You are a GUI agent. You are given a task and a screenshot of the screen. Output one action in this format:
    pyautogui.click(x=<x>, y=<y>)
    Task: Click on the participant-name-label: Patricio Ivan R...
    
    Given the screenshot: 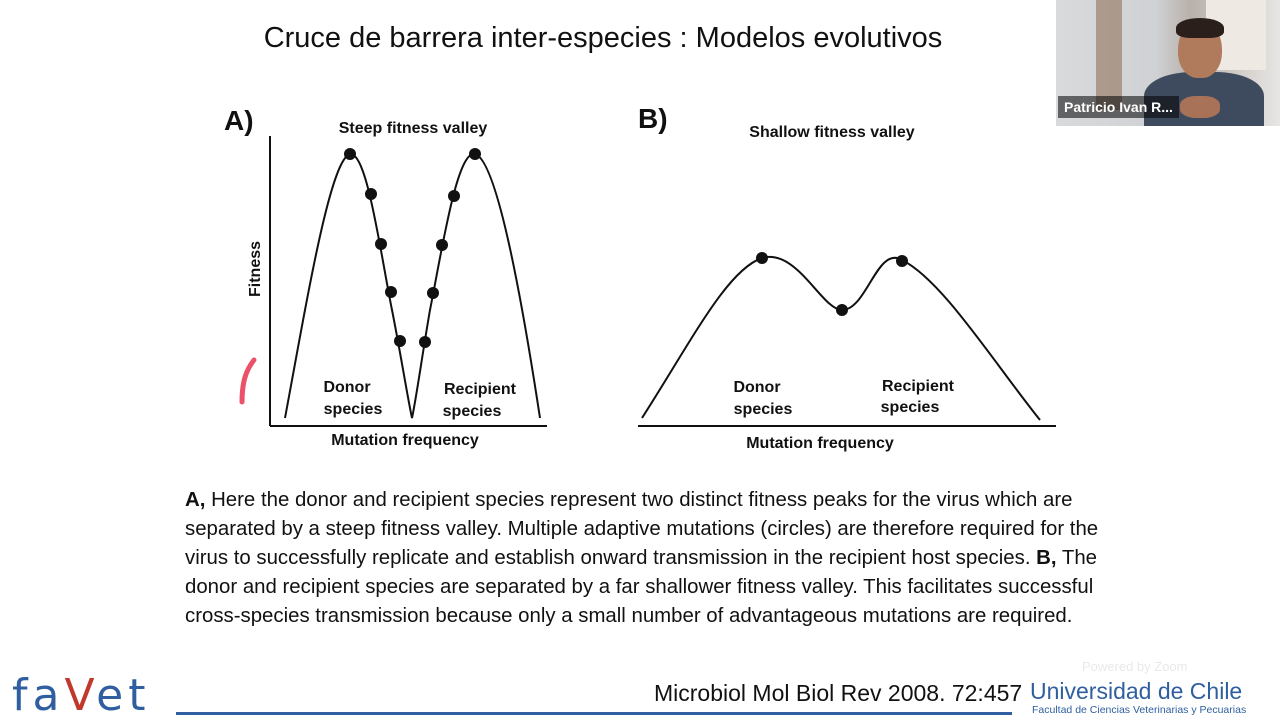 What is the action you would take?
    pyautogui.click(x=1118, y=107)
    